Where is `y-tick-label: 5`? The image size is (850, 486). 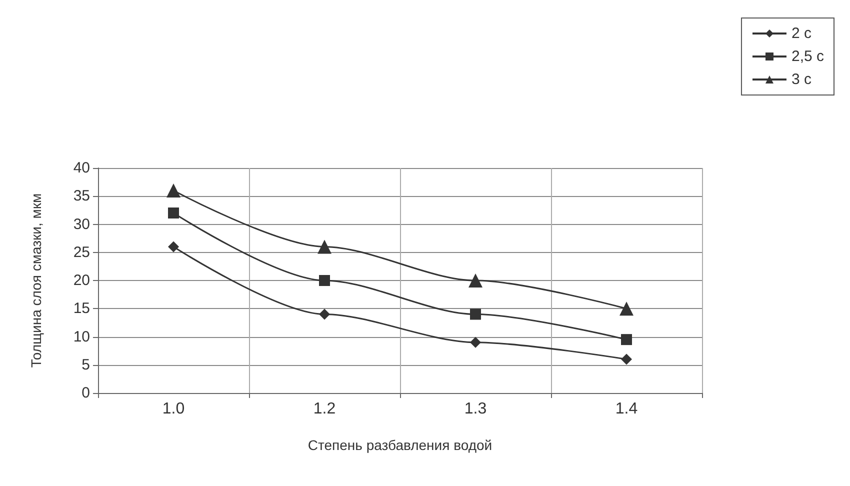
y-tick-label: 5 is located at coordinates (86, 365).